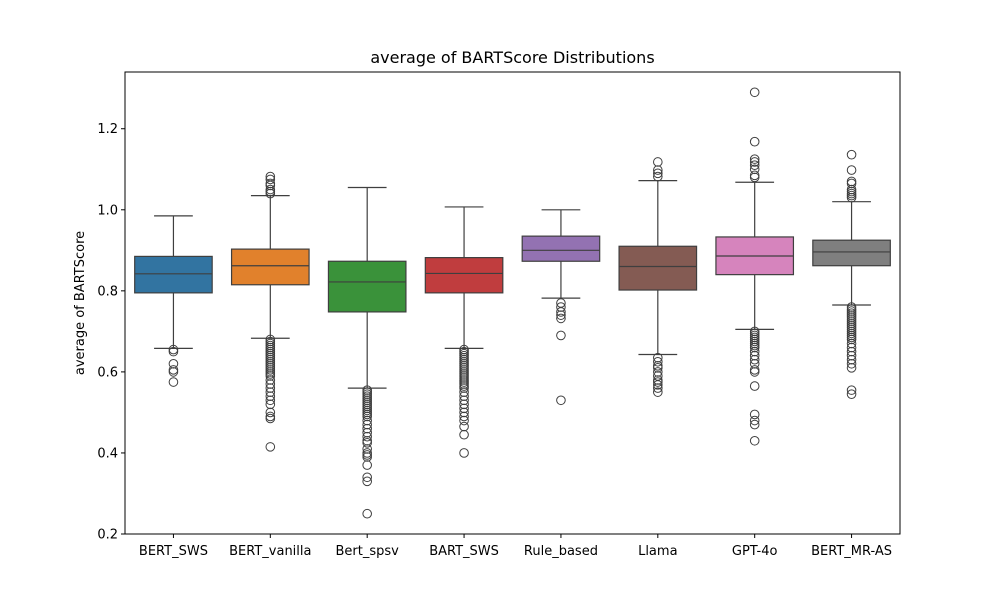 This screenshot has width=1000, height=600. Describe the element at coordinates (368, 551) in the screenshot. I see `x-tick-label: Bert_spsv` at that location.